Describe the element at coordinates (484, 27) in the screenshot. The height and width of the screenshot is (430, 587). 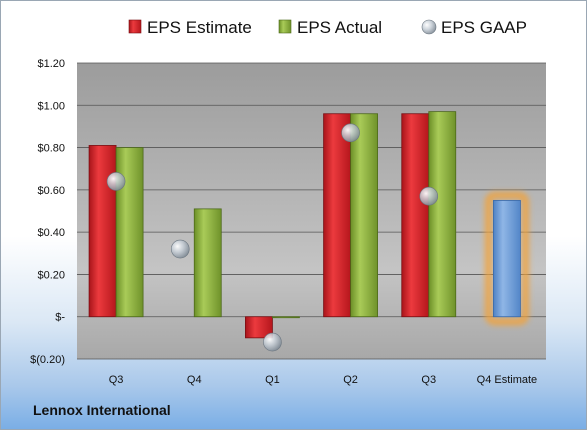
I see `legend-label: EPS GAAP` at that location.